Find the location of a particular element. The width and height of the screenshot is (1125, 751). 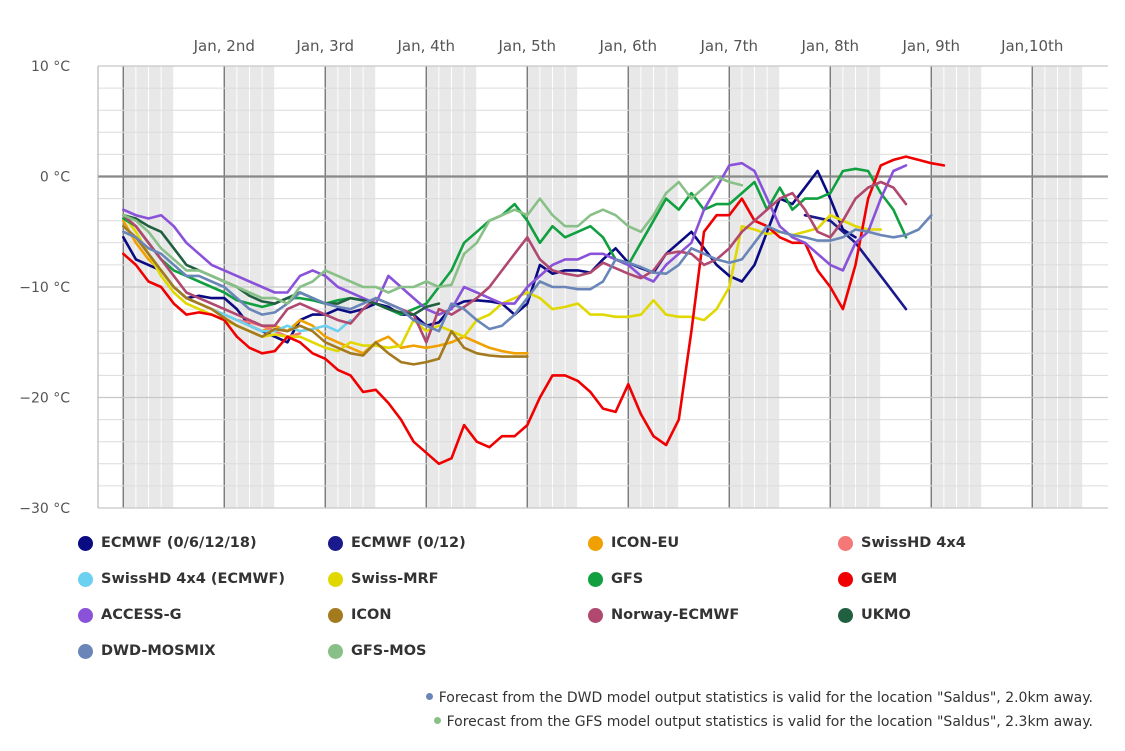

legend-label: Norway-ECMWF is located at coordinates (675, 615).